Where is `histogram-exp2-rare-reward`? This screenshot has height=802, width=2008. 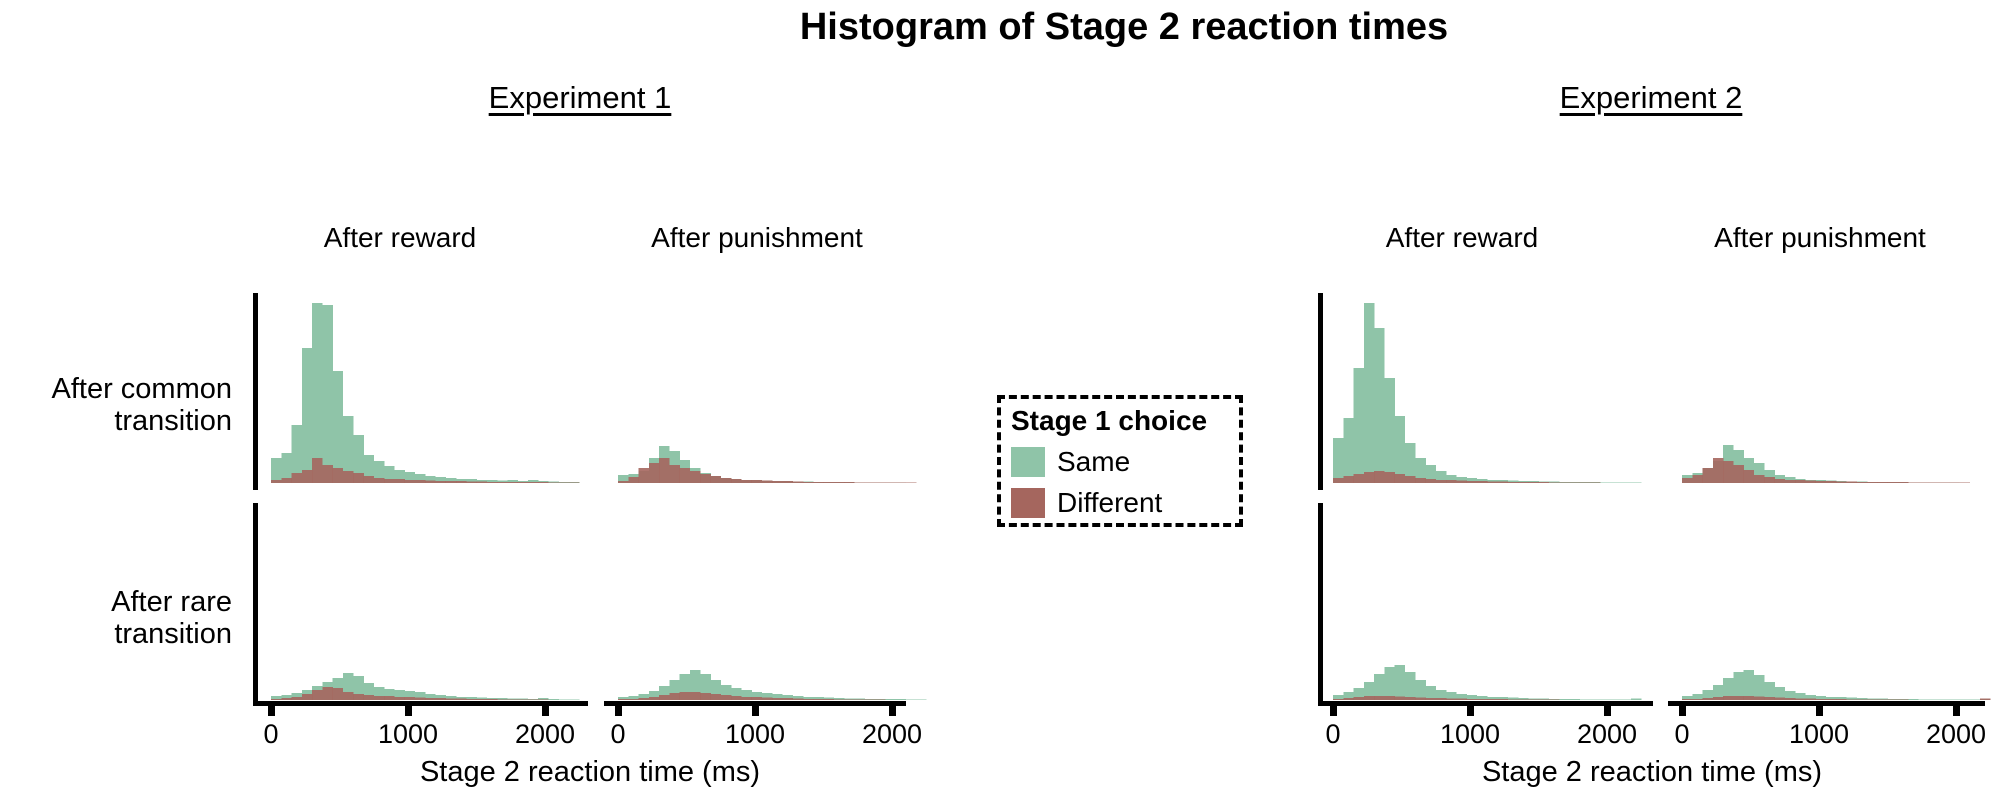
histogram-exp2-rare-reward is located at coordinates (1487, 682).